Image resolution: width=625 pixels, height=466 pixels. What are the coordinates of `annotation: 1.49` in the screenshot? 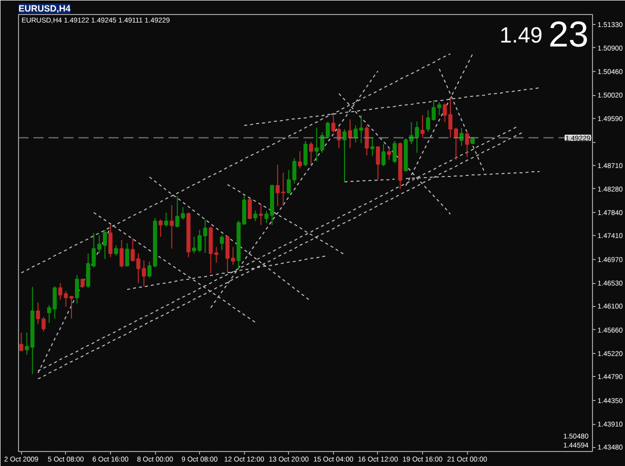 It's located at (521, 35).